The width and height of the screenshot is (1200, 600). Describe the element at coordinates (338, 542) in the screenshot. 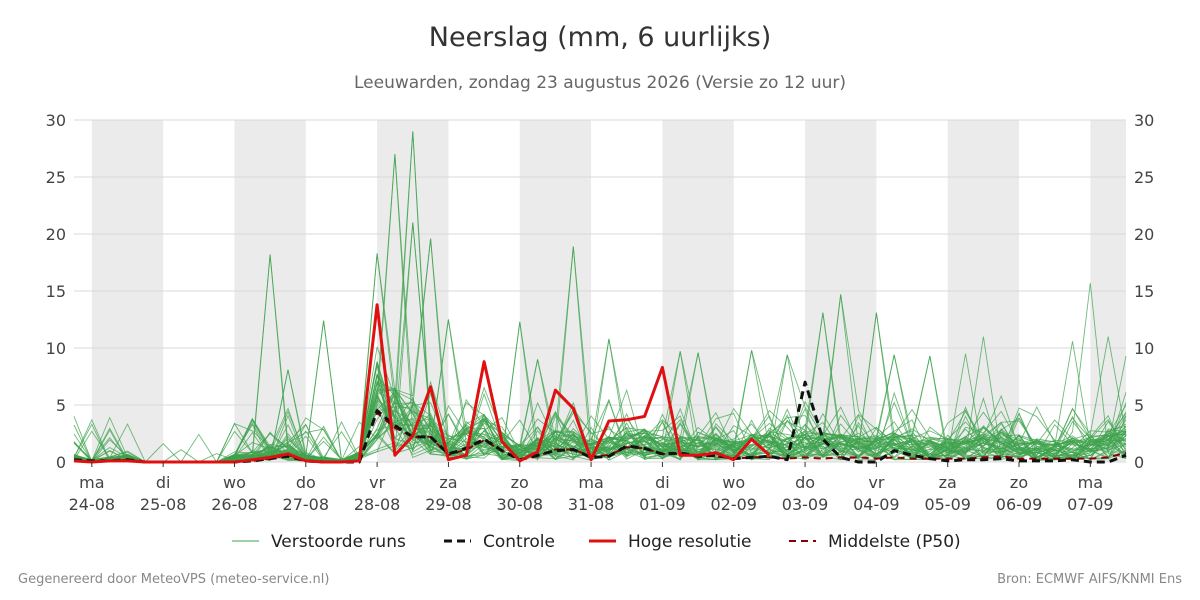

I see `legend-label-0: Verstoorde runs` at that location.